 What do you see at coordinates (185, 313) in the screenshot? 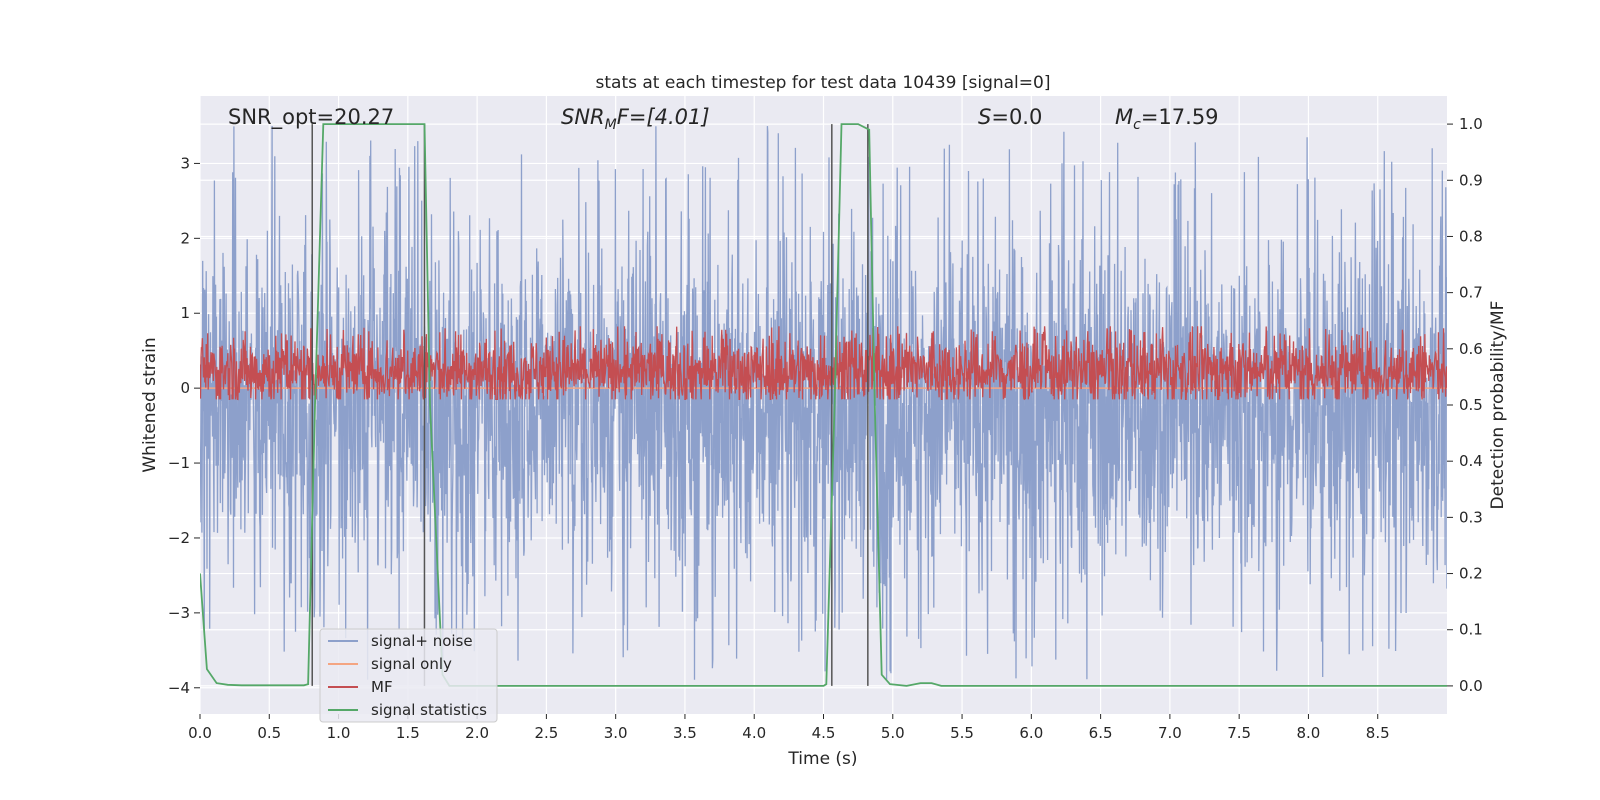
I see `y-tick-label-left: 1` at bounding box center [185, 313].